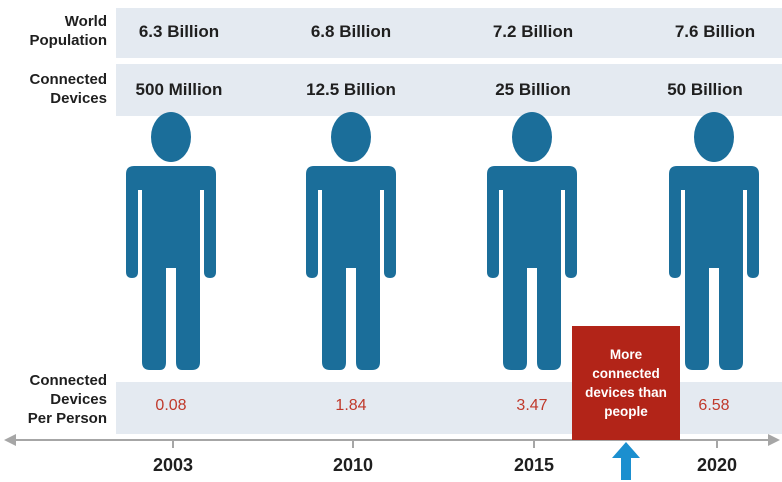 The image size is (782, 482). I want to click on population-value: 7.2 Billion, so click(533, 31).